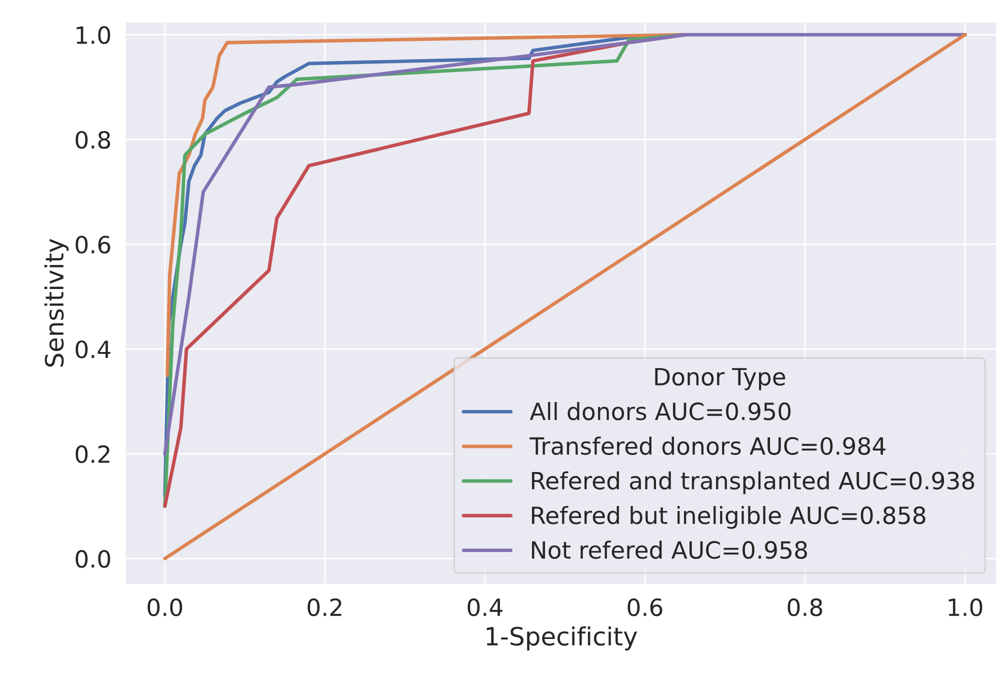  I want to click on x-tick-label: 0.8, so click(805, 607).